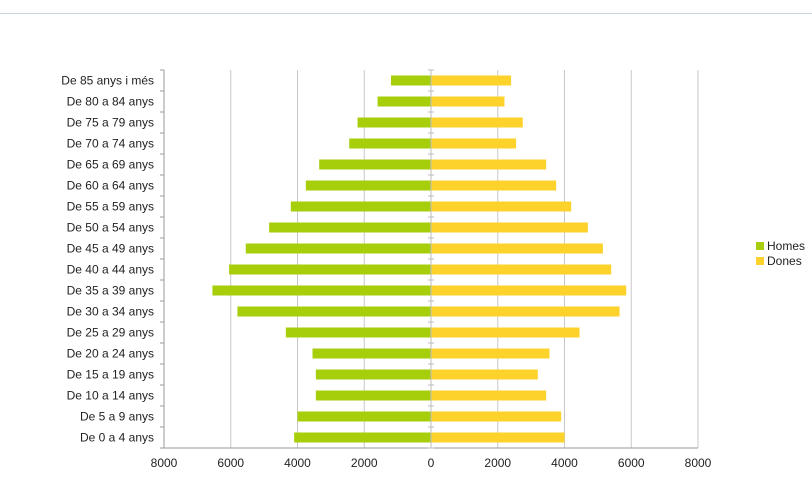 The height and width of the screenshot is (486, 812). Describe the element at coordinates (110, 123) in the screenshot. I see `category-label: De 75 a 79 anys` at that location.